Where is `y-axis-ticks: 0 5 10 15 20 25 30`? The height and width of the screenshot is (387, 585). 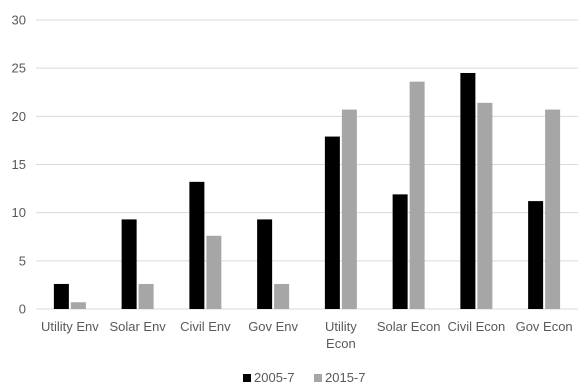 y-axis-ticks: 0 5 10 15 20 25 30 is located at coordinates (19, 165).